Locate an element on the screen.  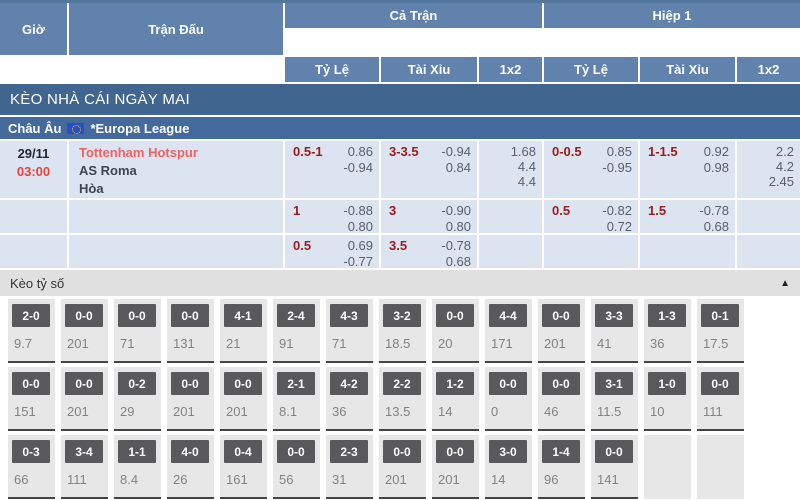
score-odds-value: 0 is located at coordinates (495, 411).